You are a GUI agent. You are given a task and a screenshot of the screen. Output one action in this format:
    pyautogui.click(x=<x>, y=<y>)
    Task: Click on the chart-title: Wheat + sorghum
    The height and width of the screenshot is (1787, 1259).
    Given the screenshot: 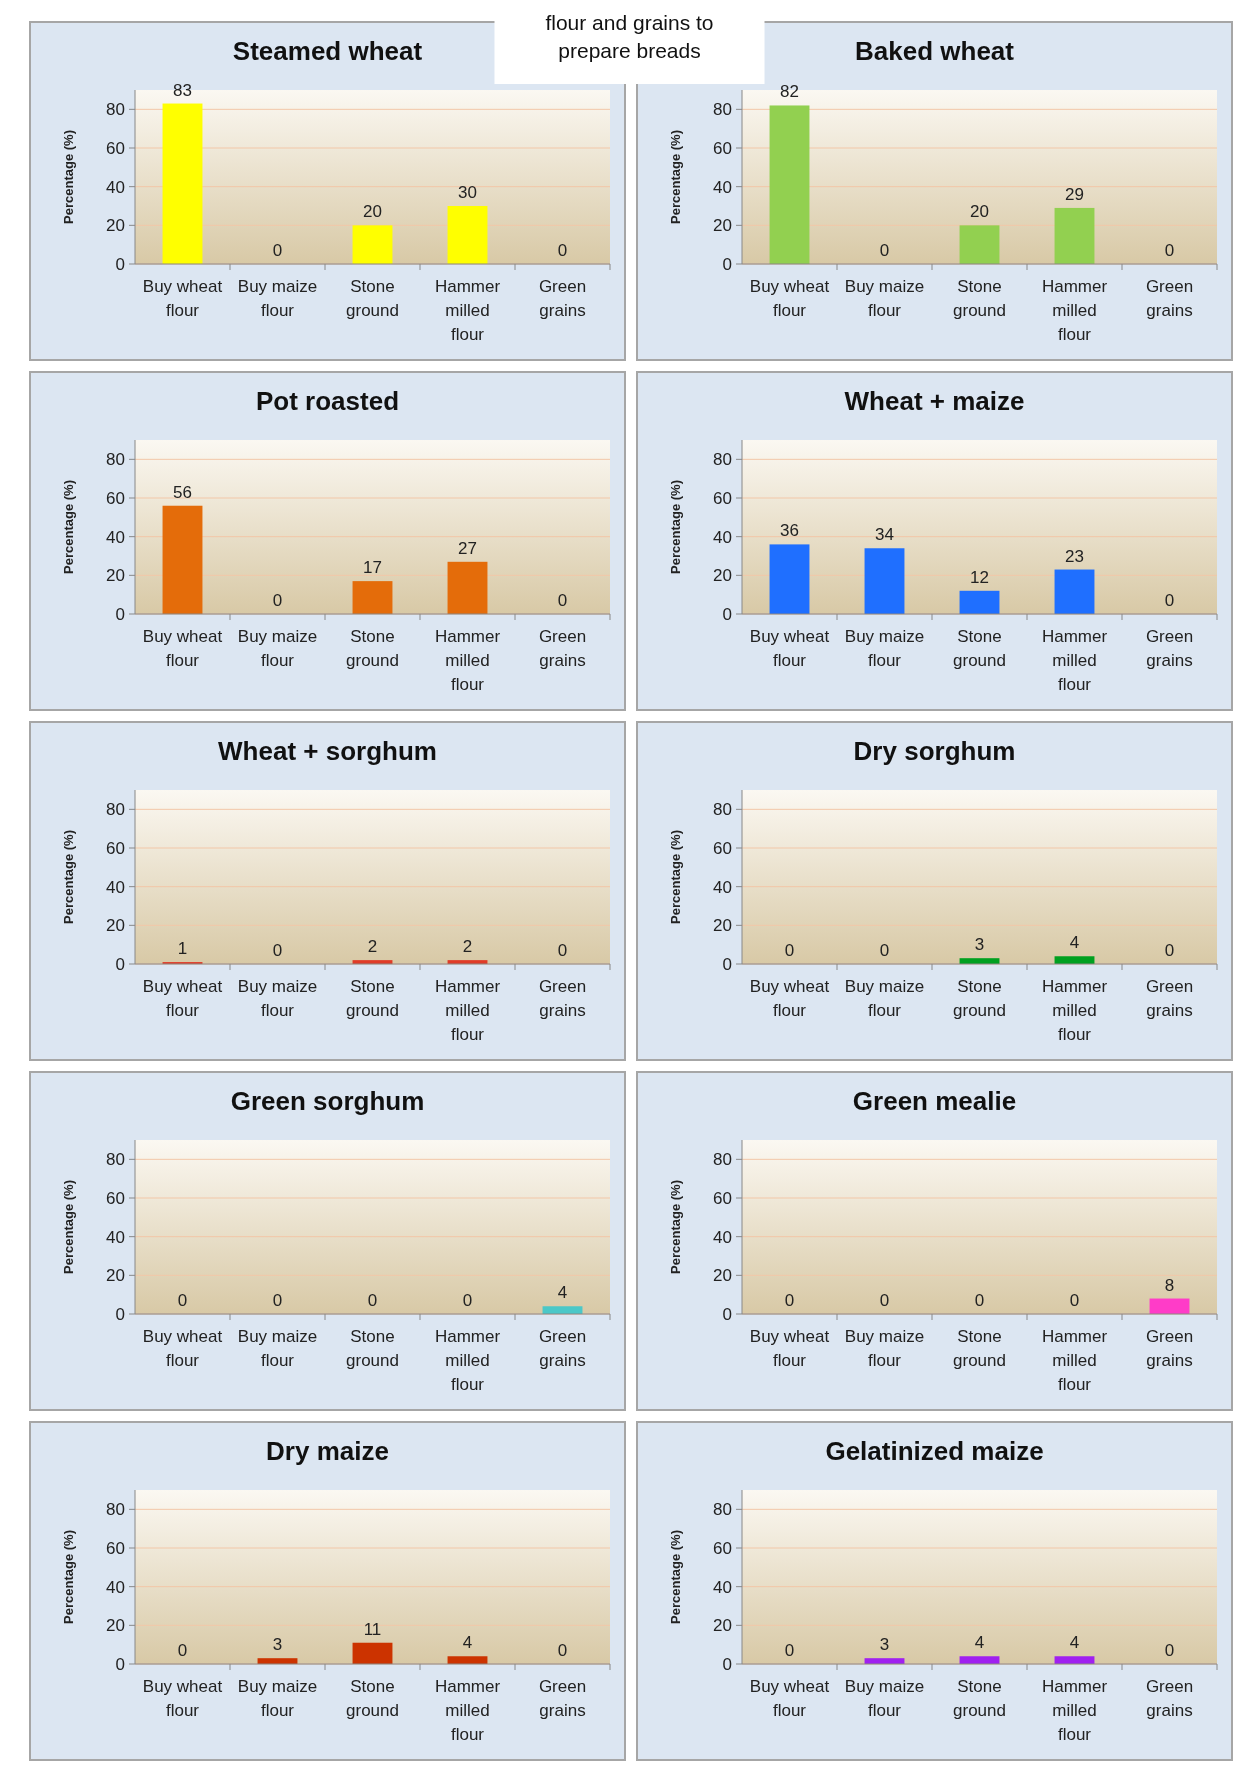 What is the action you would take?
    pyautogui.click(x=327, y=751)
    